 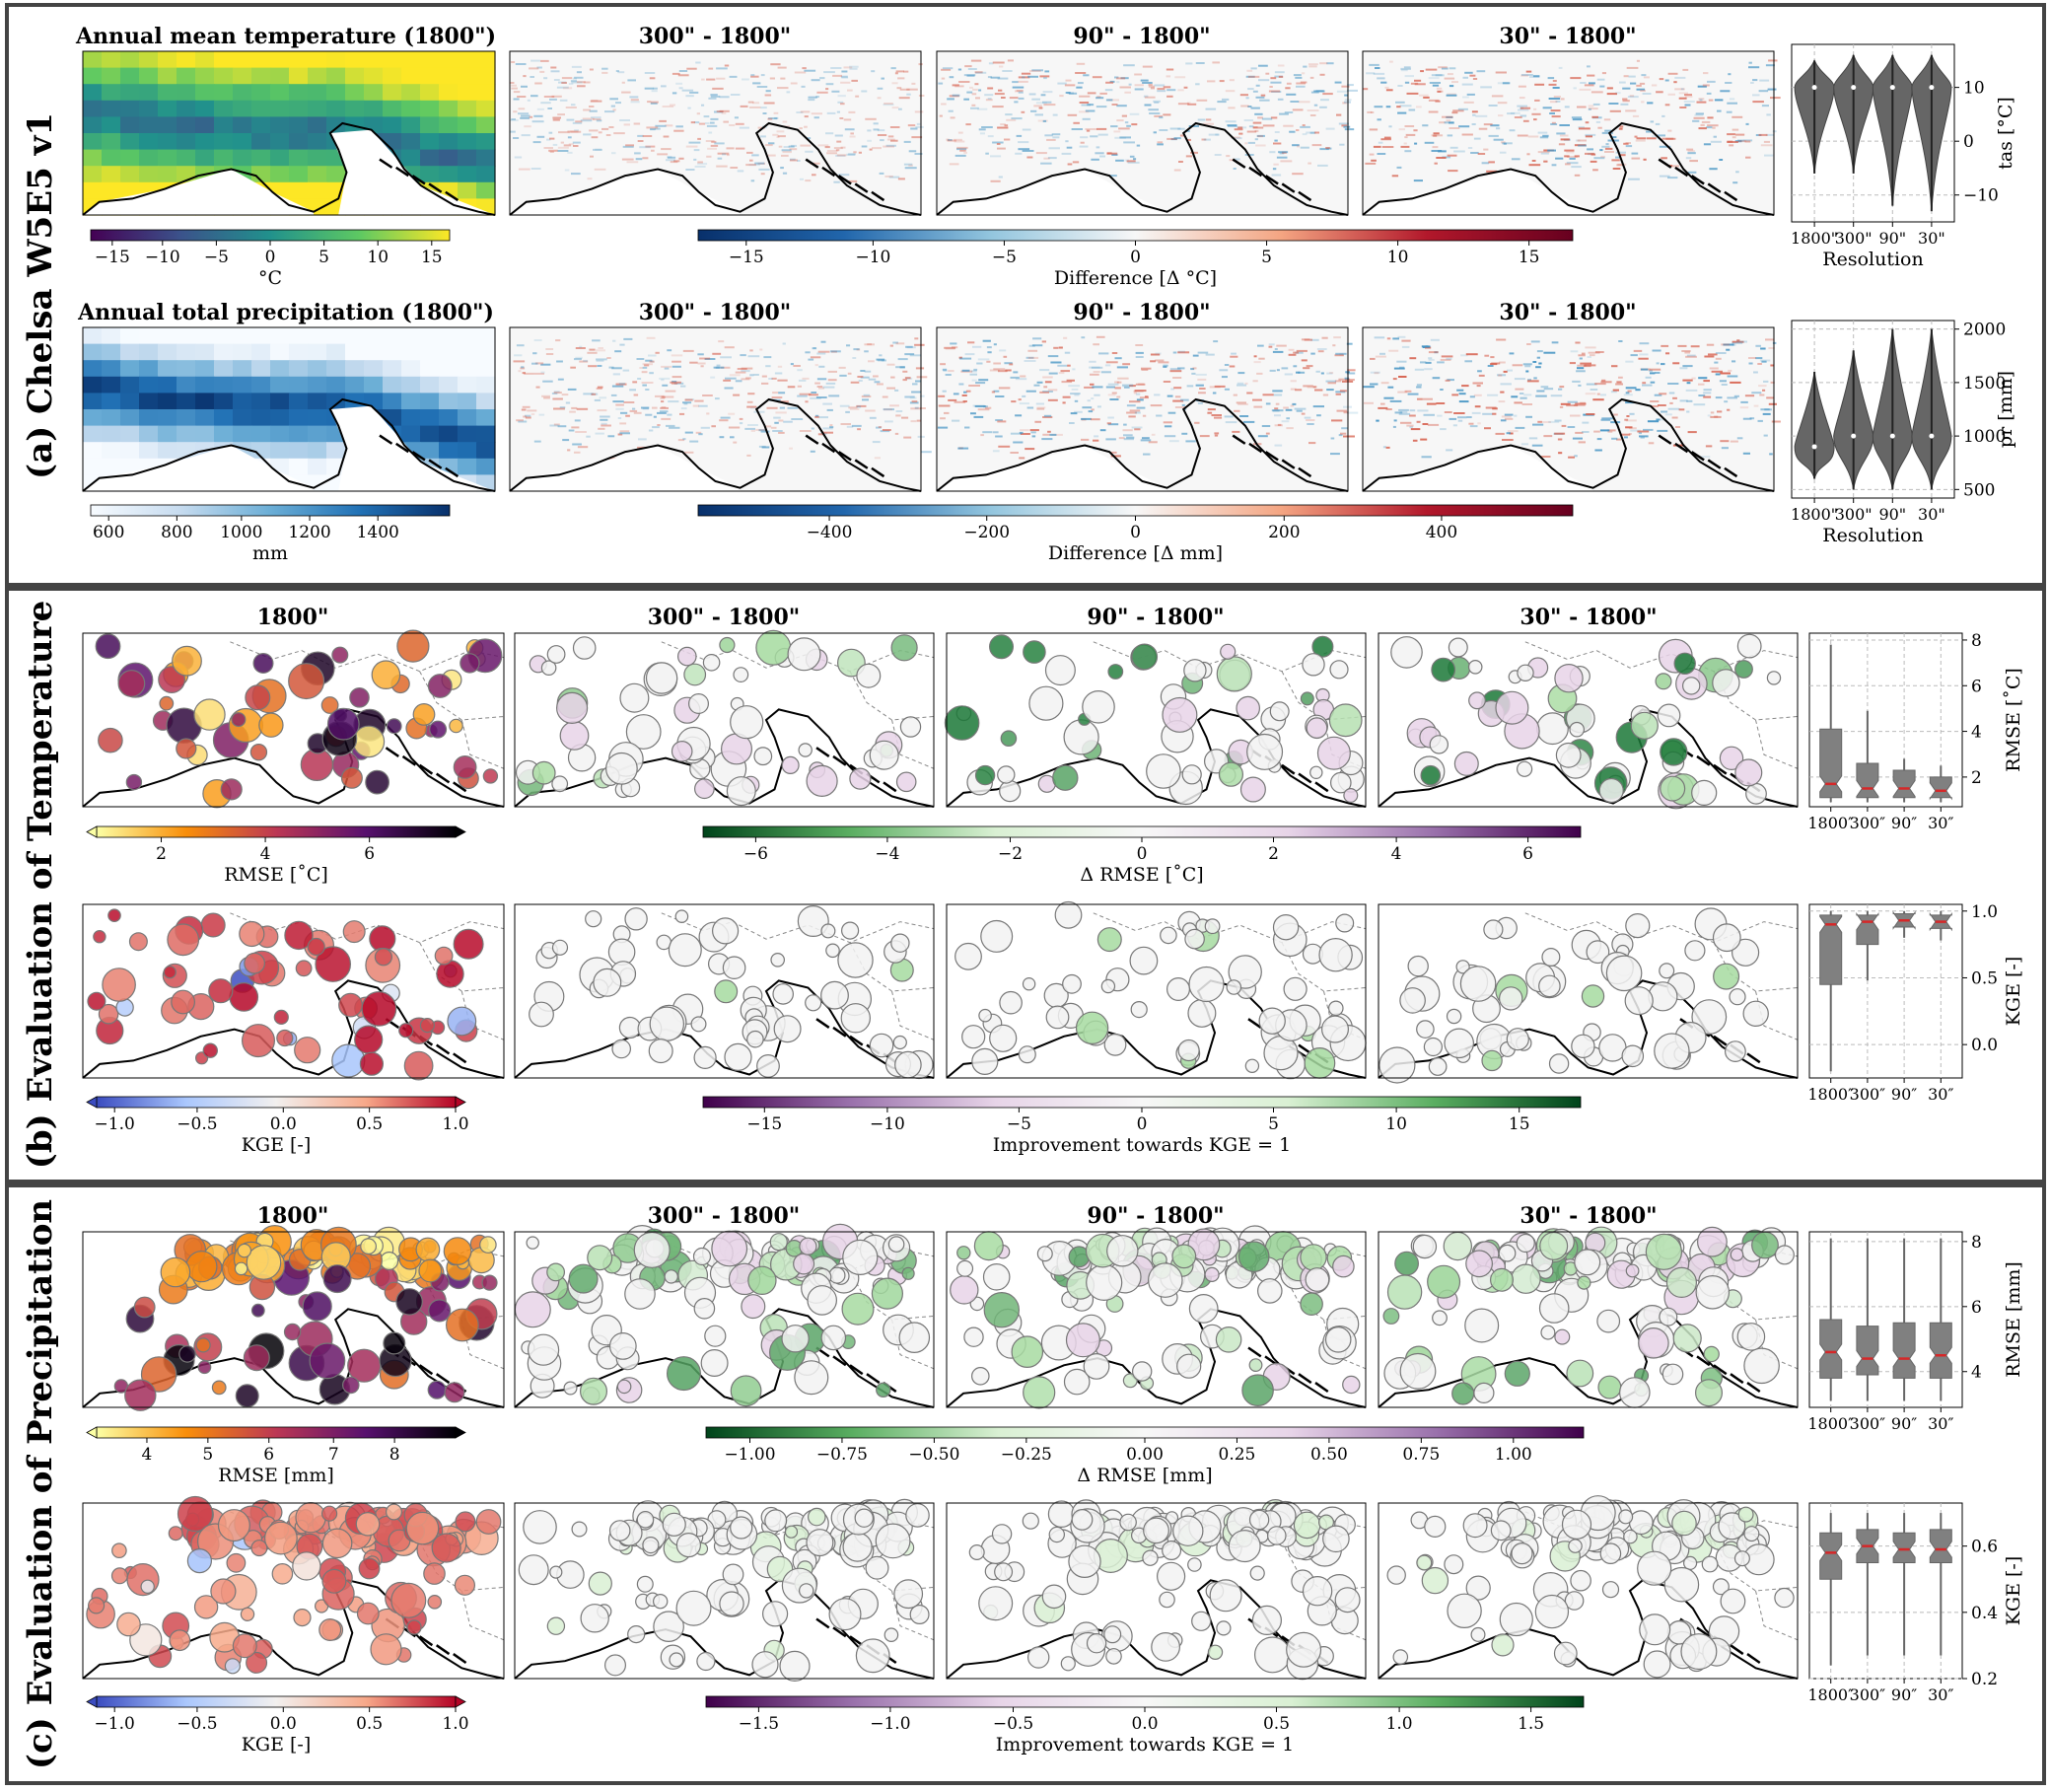 I want to click on colorbar-label: mm, so click(x=270, y=553).